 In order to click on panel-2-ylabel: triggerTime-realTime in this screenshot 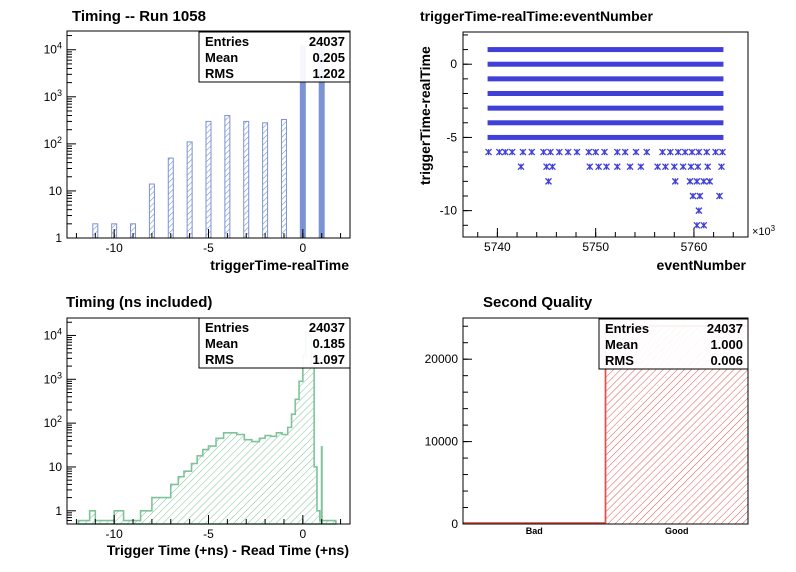, I will do `click(425, 115)`.